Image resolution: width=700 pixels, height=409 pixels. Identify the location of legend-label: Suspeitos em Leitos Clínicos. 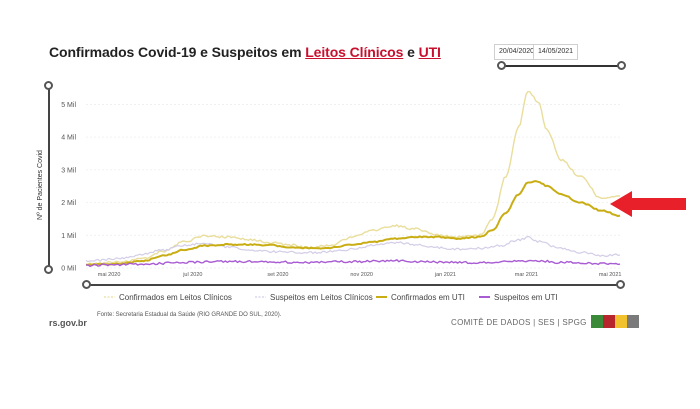
(321, 297).